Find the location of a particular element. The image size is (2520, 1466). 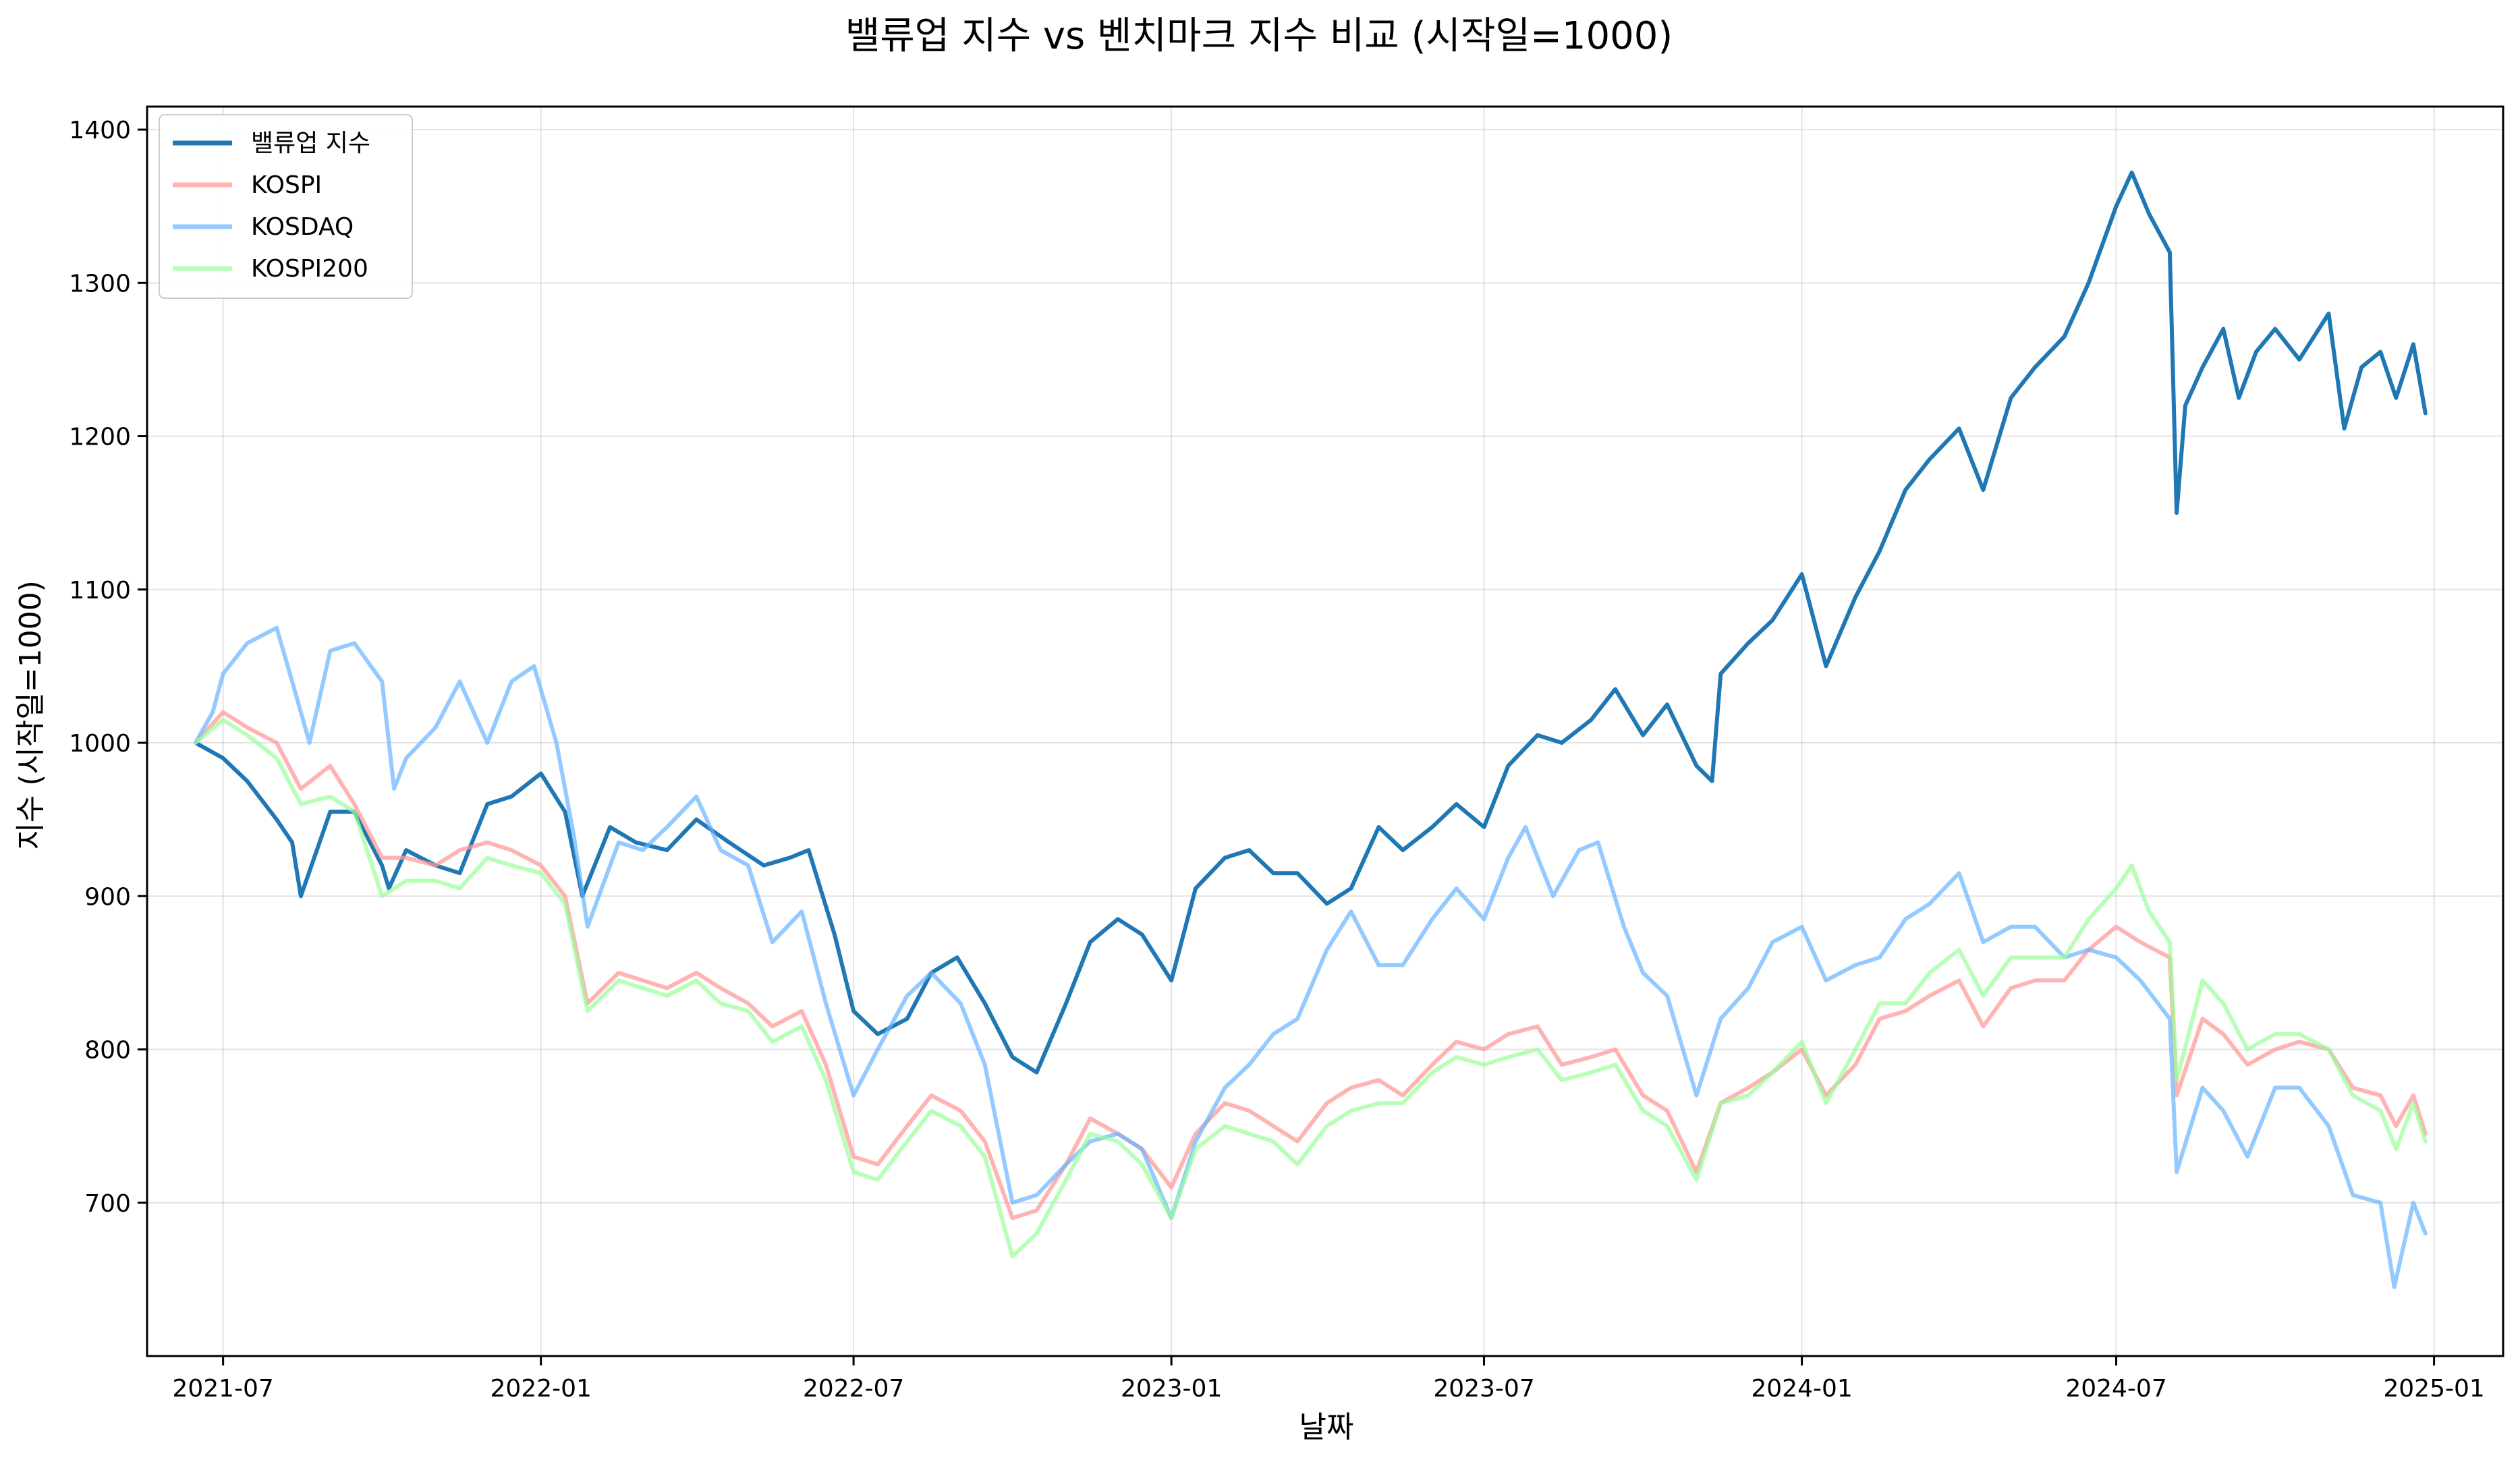

legend-box is located at coordinates (286, 206).